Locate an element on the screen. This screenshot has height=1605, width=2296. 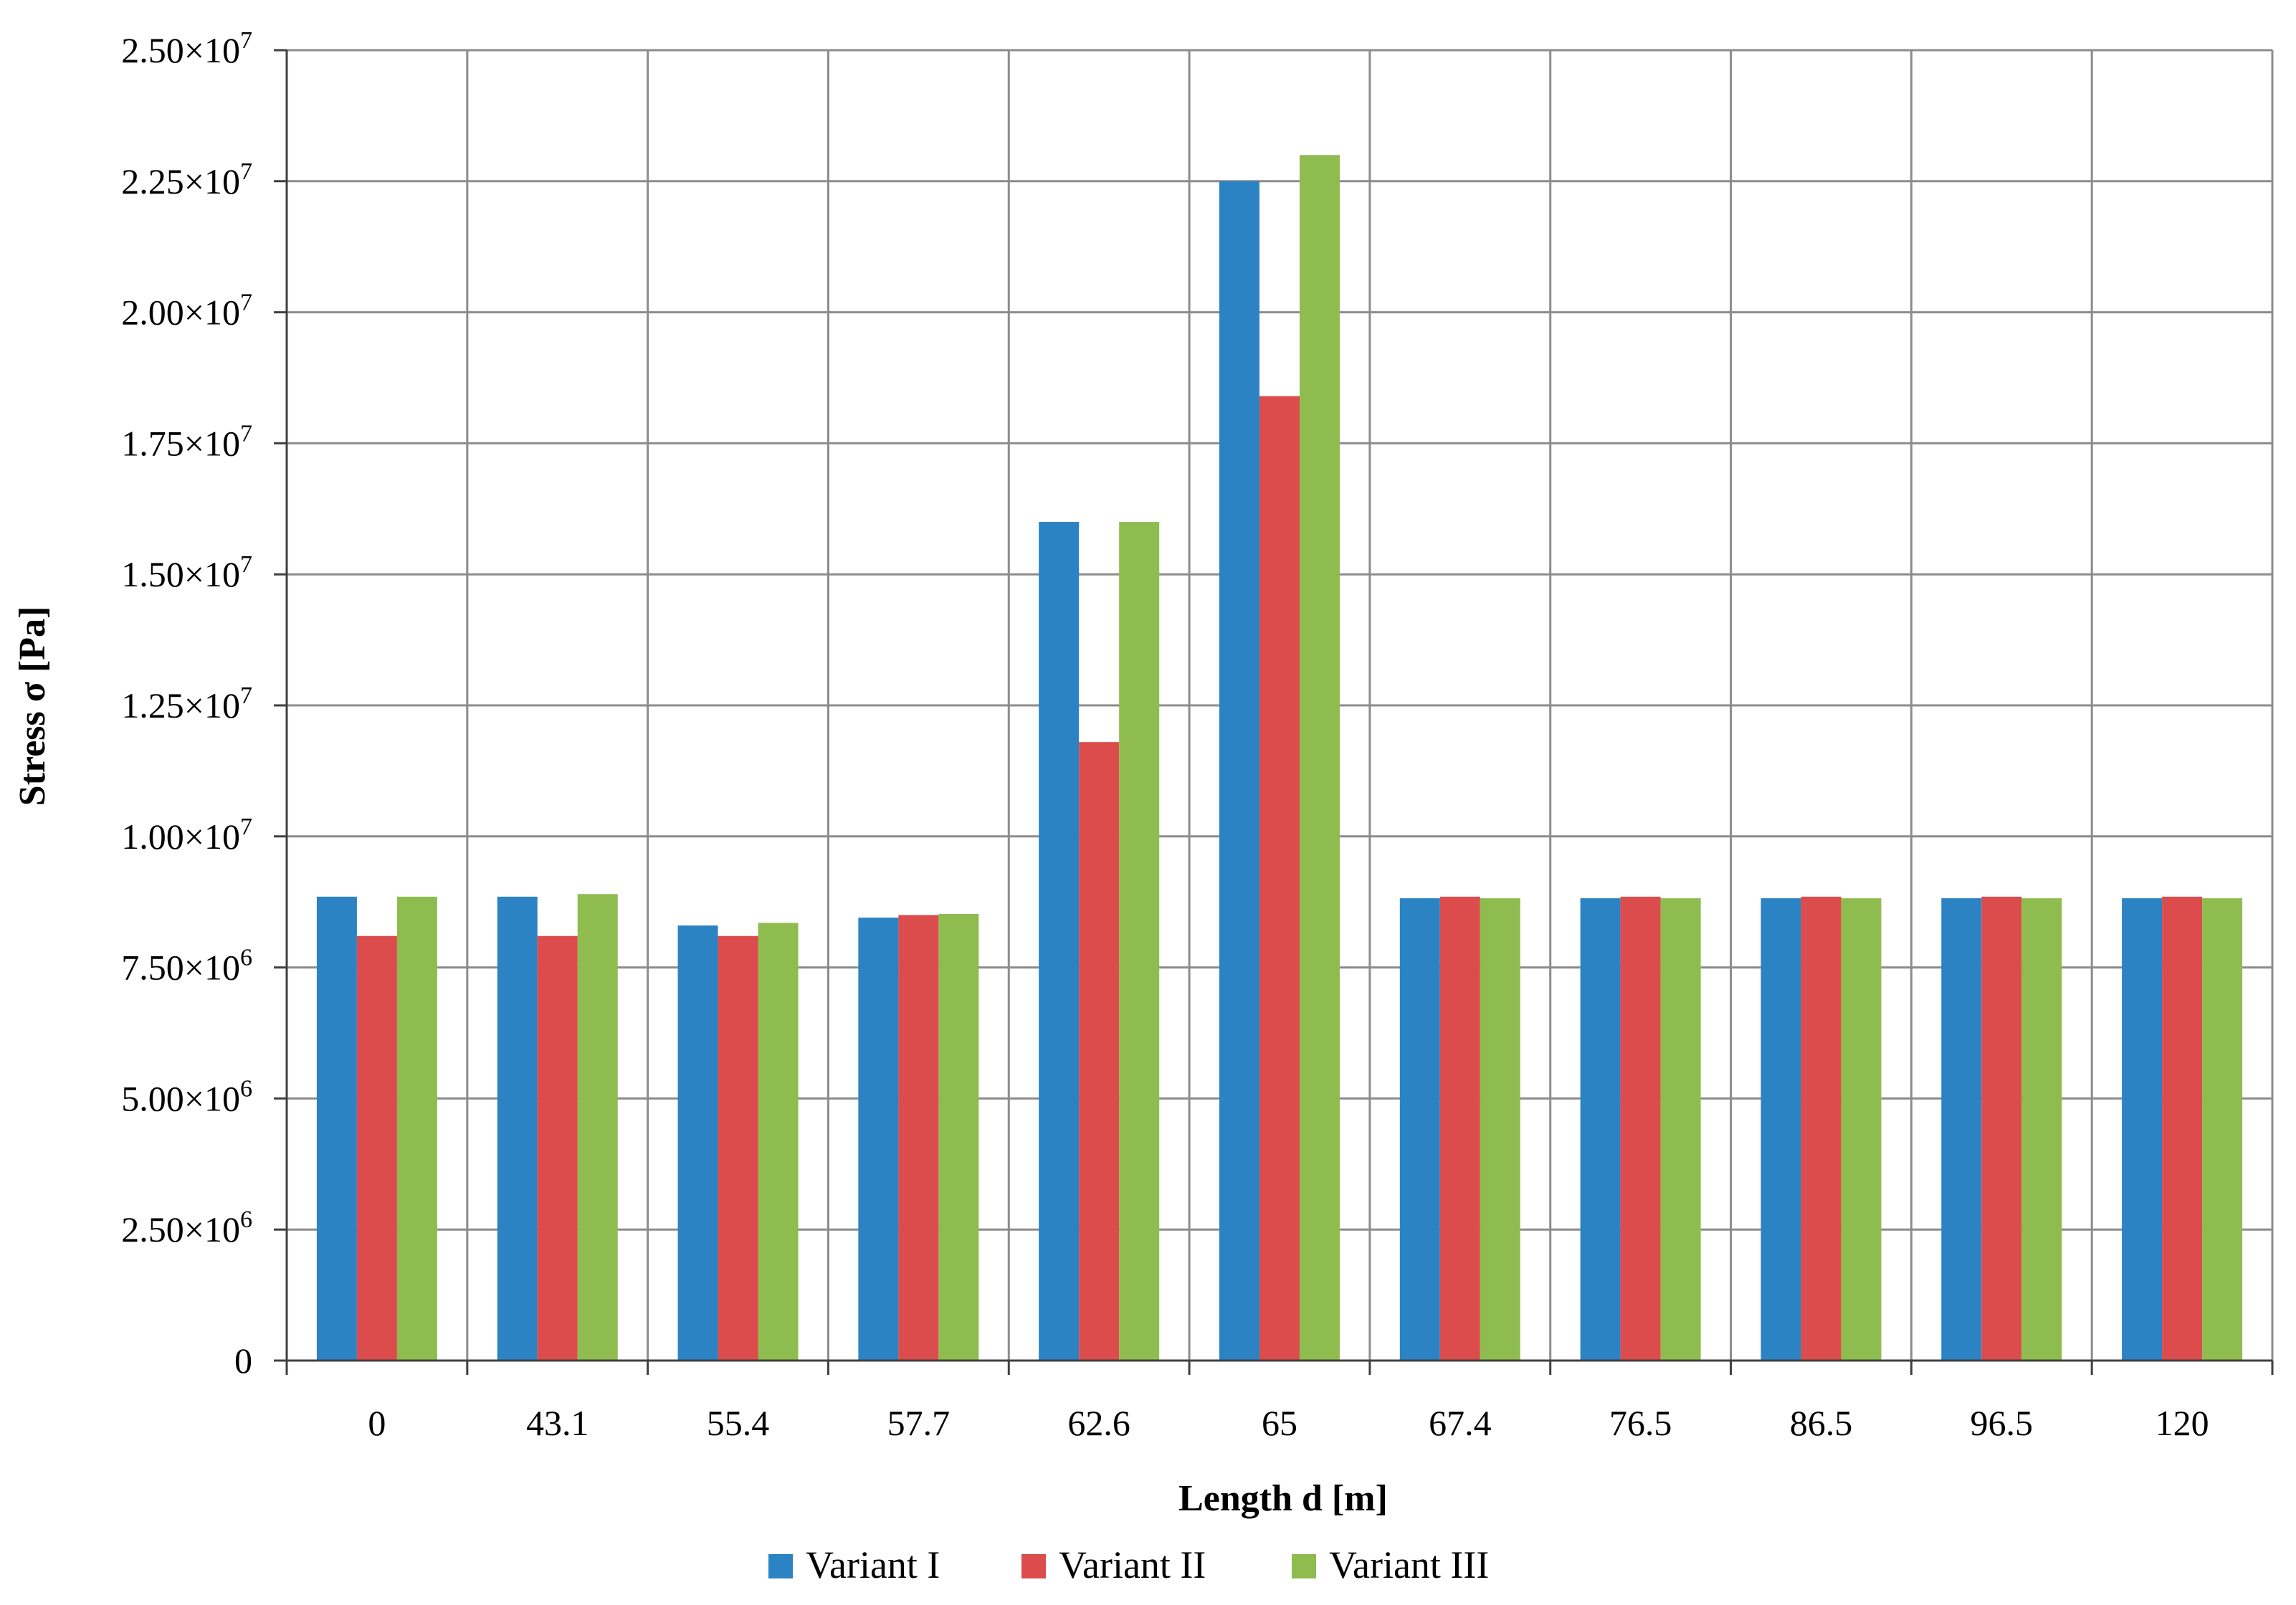
y-tick-label: 1.50×10⁷ is located at coordinates (186, 572).